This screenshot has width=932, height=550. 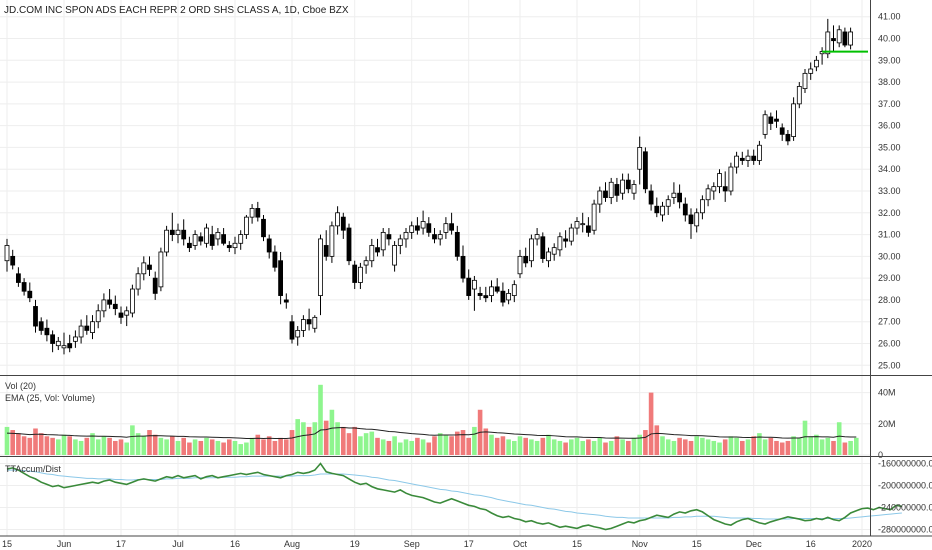 I want to click on volume-panel, so click(x=431, y=419).